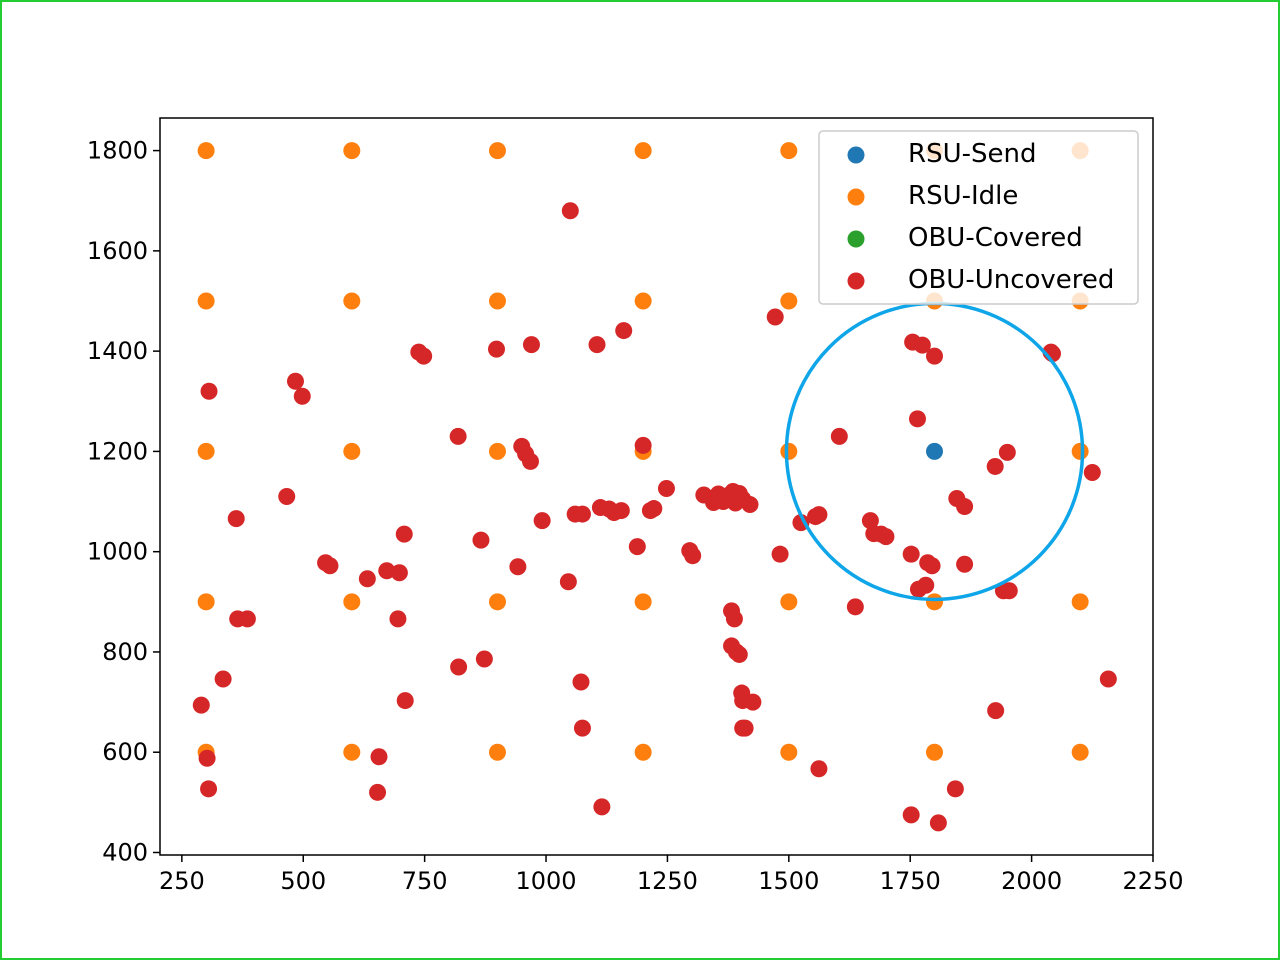 This screenshot has width=1280, height=960. Describe the element at coordinates (117, 151) in the screenshot. I see `y-tick-label: 1800` at that location.